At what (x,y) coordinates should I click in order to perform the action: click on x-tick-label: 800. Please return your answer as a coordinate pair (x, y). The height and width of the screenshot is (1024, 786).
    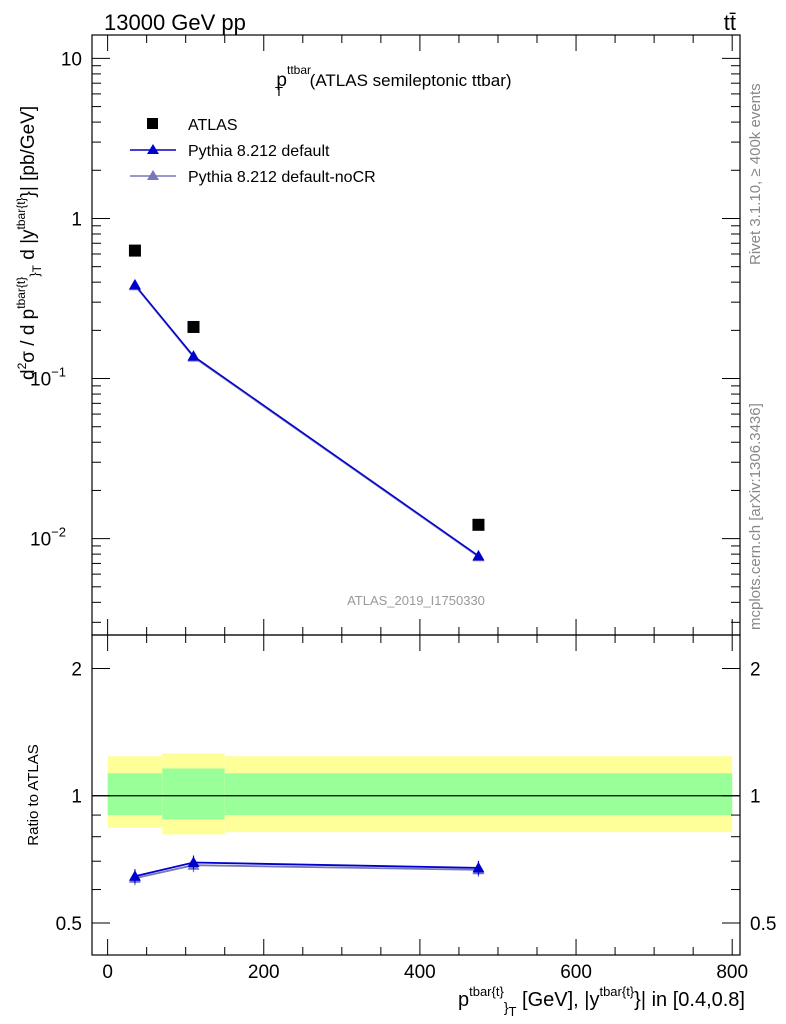
    Looking at the image, I should click on (732, 972).